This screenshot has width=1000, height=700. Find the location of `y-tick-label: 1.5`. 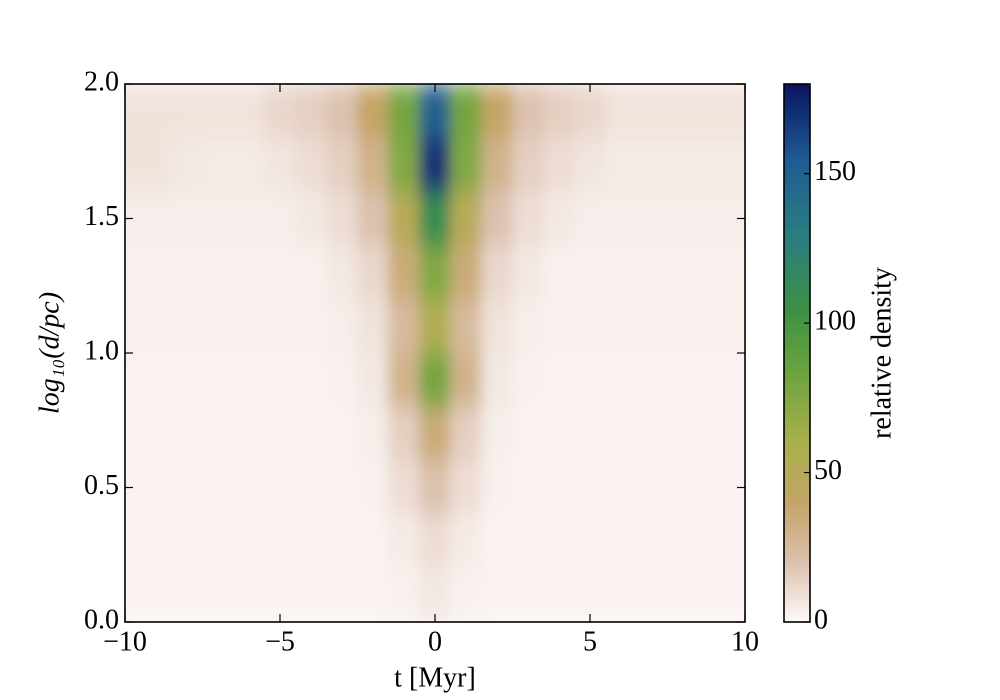

y-tick-label: 1.5 is located at coordinates (101, 216).